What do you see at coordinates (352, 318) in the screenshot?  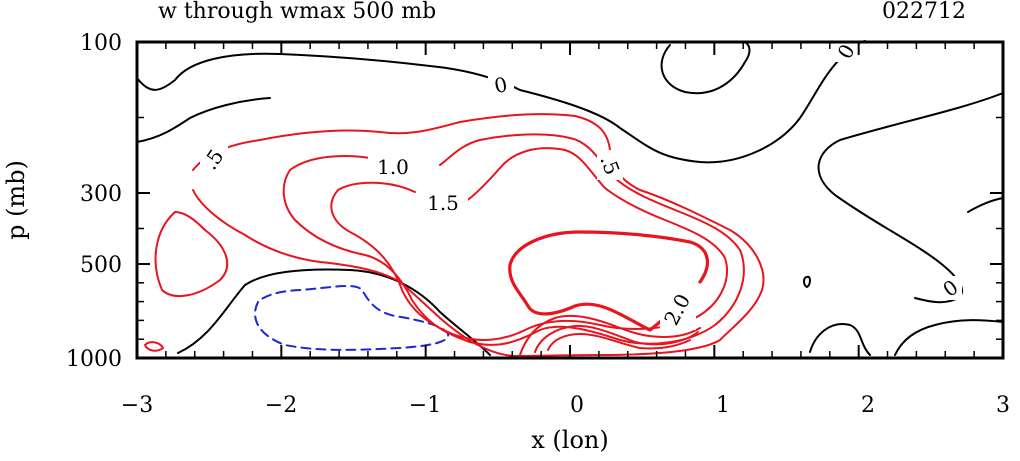 I see `negative-contour` at bounding box center [352, 318].